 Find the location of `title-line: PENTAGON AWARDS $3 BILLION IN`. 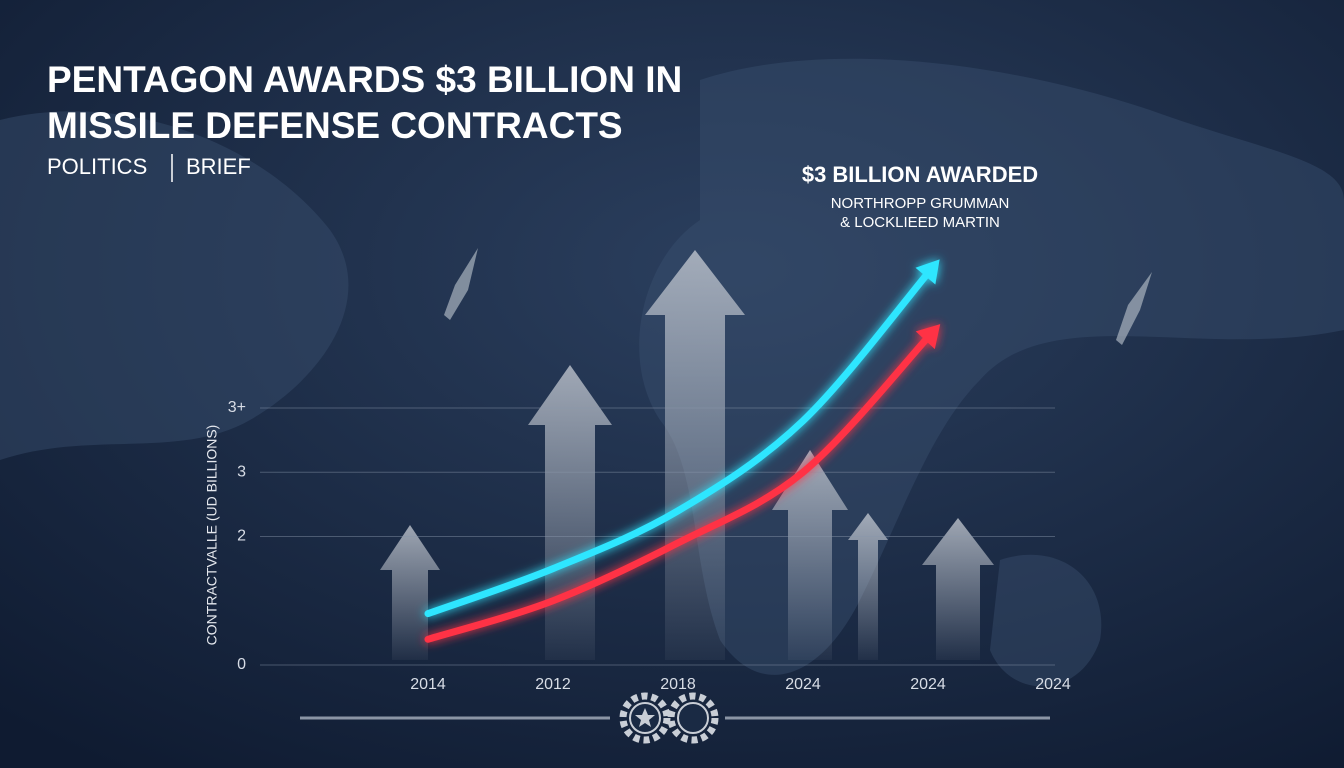

title-line: PENTAGON AWARDS $3 BILLION IN is located at coordinates (364, 79).